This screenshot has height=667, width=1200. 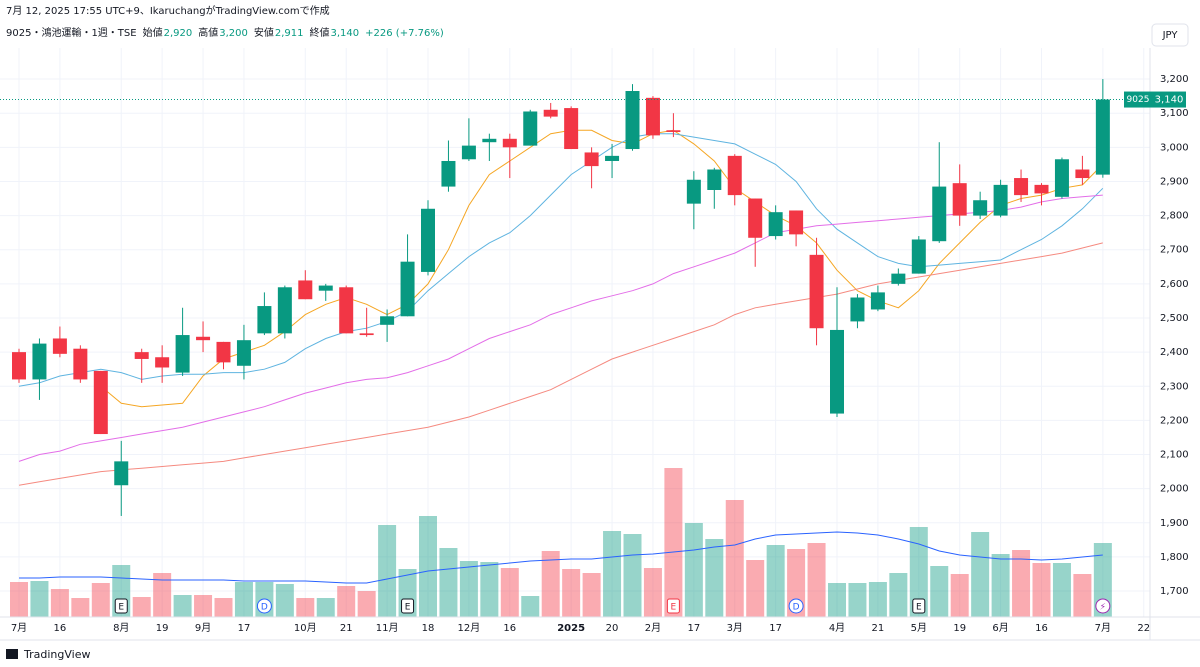 I want to click on legend-text: 終値, so click(x=320, y=32).